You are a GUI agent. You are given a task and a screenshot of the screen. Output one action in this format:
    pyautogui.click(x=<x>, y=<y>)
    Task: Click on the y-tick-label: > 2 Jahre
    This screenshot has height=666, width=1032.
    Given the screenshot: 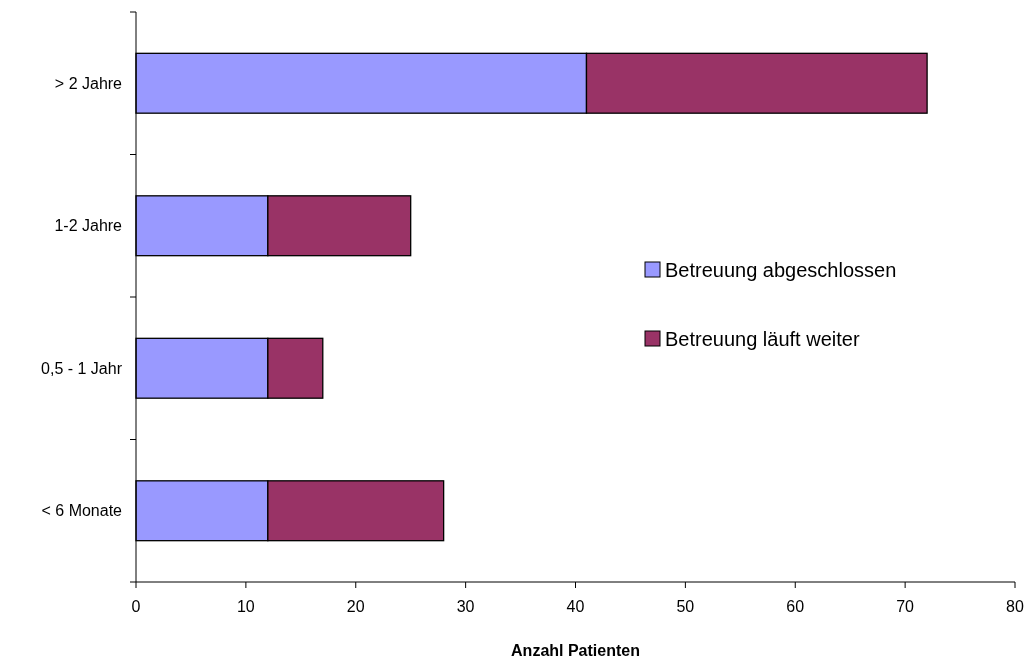 What is the action you would take?
    pyautogui.click(x=88, y=83)
    